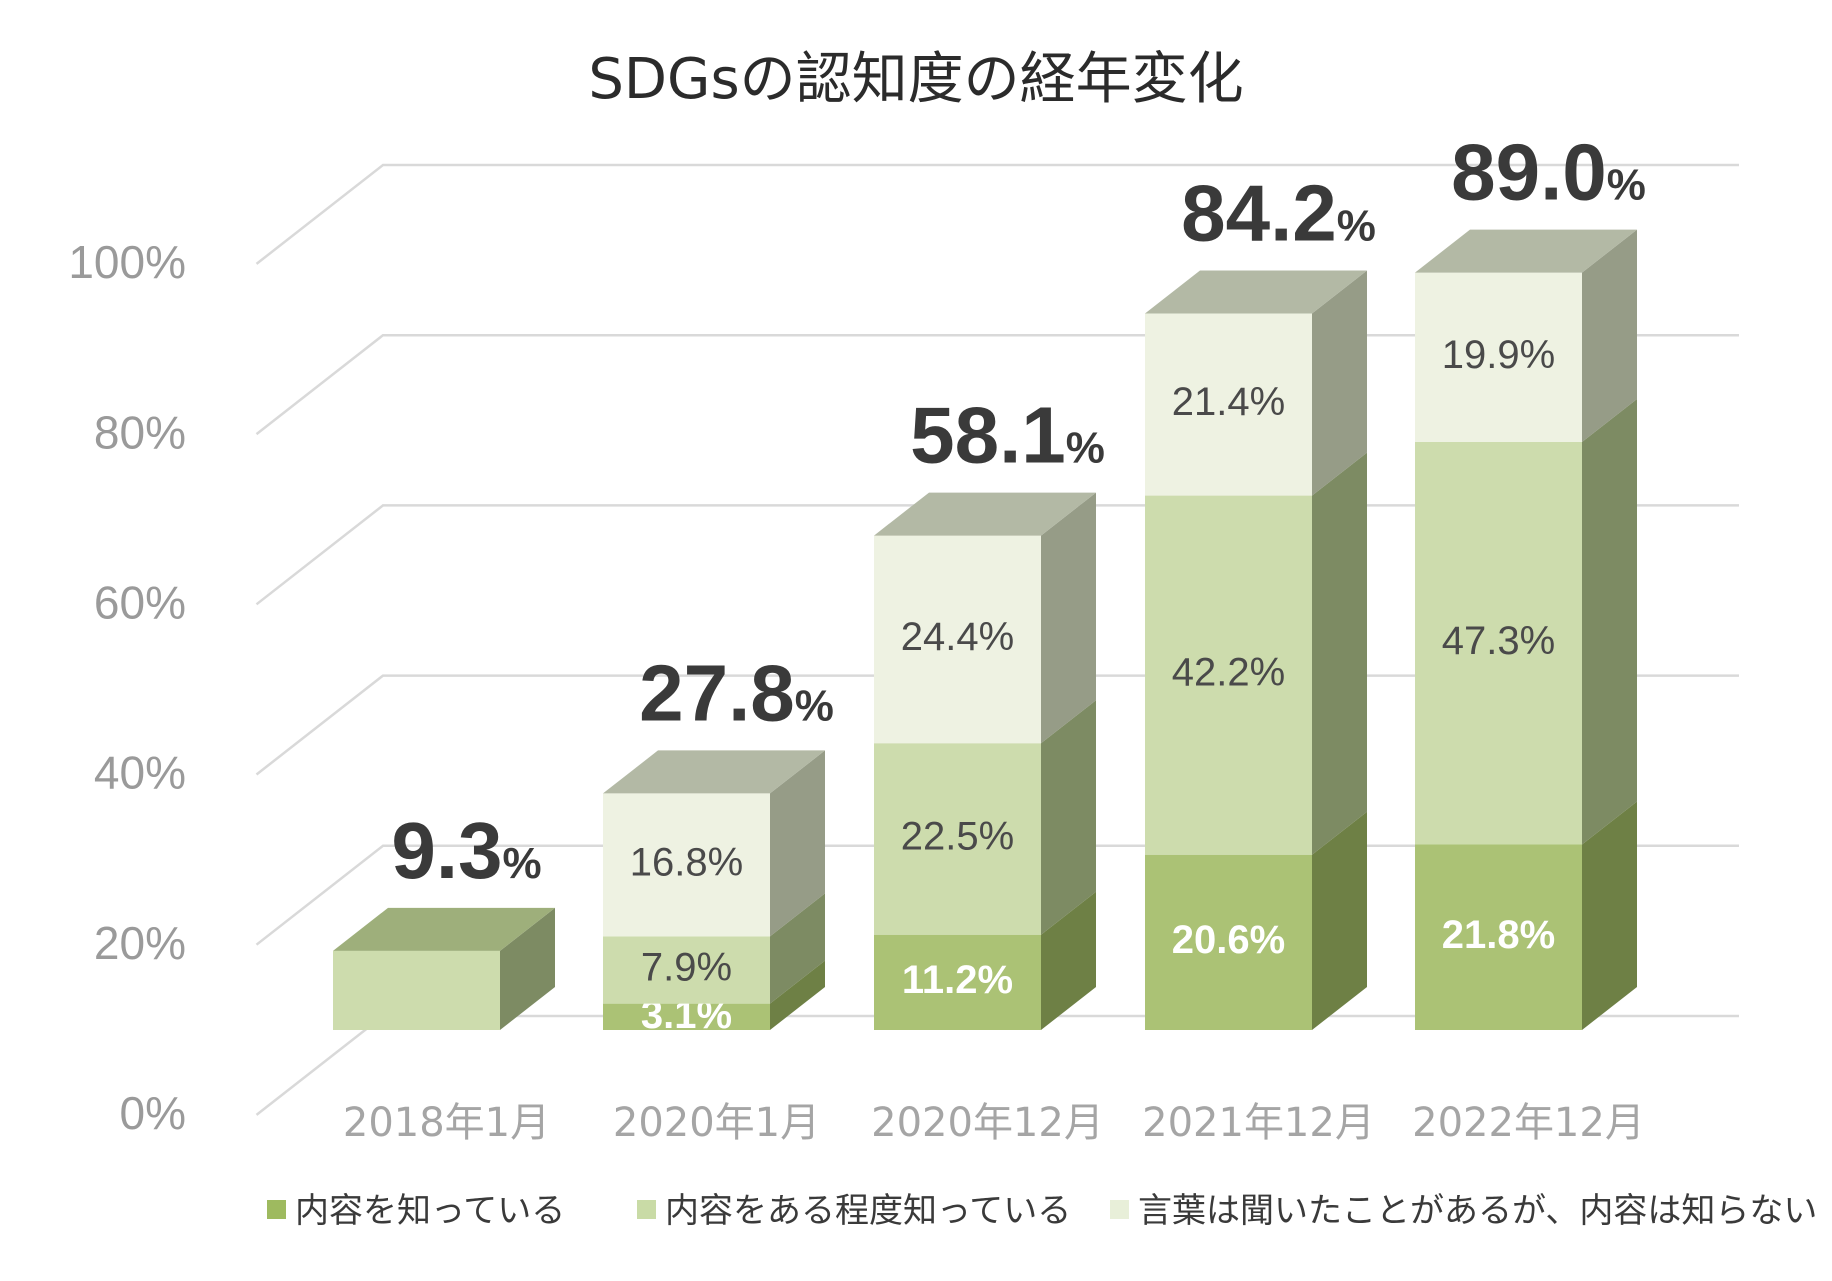 The height and width of the screenshot is (1281, 1832). I want to click on legend-item: 言葉は聞いたことがあるが、内容は知らない, so click(1463, 1211).